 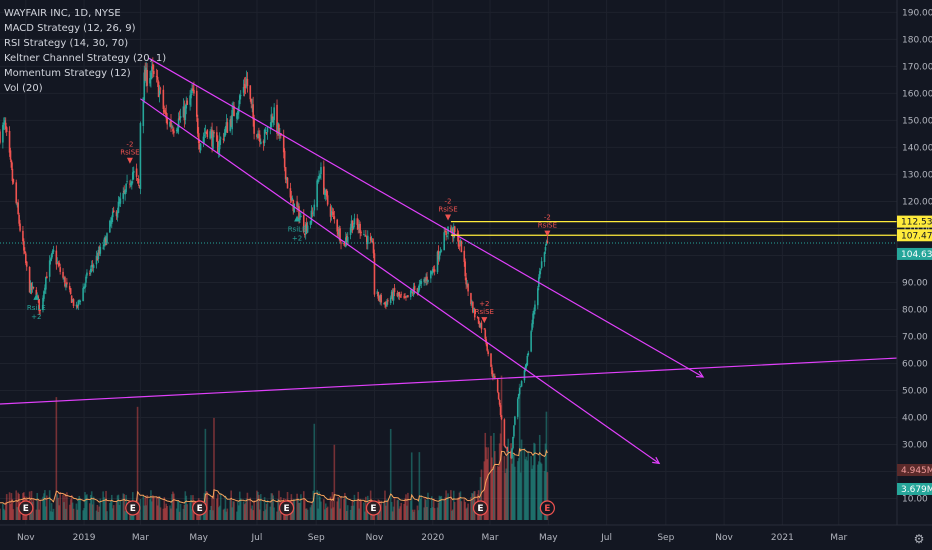 I want to click on time-axis-bg, so click(x=466, y=537).